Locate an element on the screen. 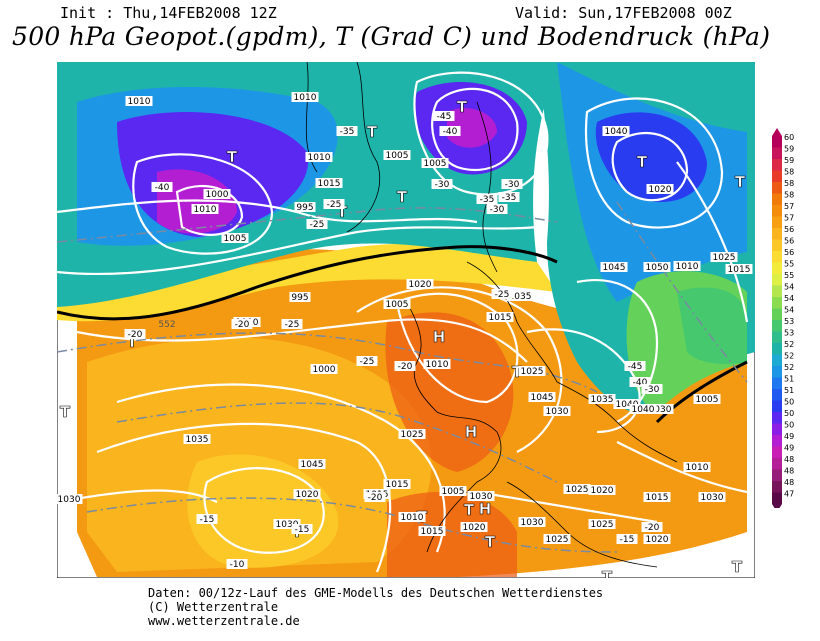 Image resolution: width=820 pixels, height=641 pixels. legend-level-label: 508 is located at coordinates (789, 402).